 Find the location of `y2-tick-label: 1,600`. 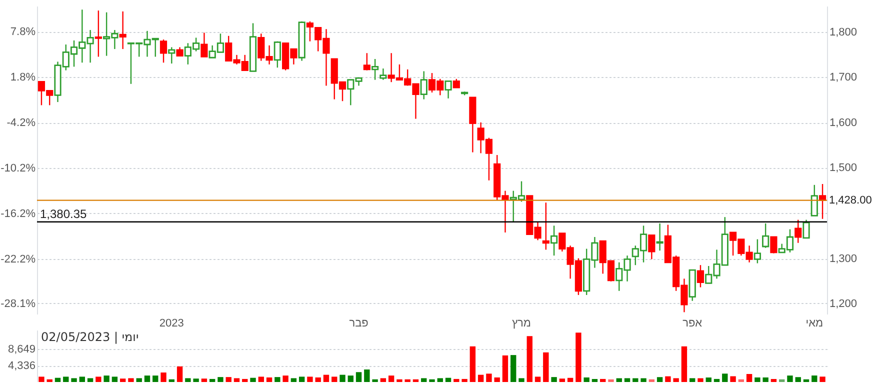

y2-tick-label: 1,600 is located at coordinates (844, 122).